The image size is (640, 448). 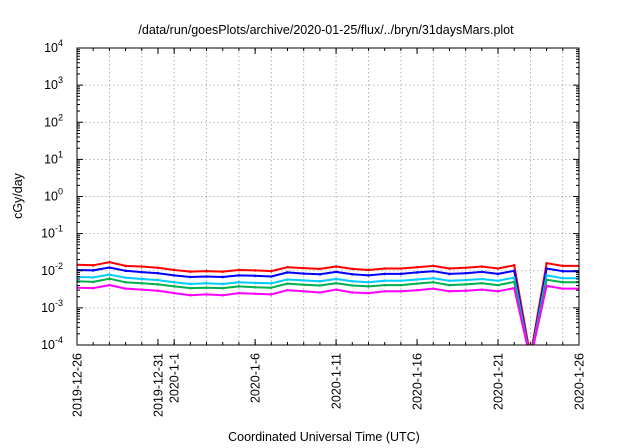 I want to click on y-tick-label: 10⁻³, so click(x=52, y=306).